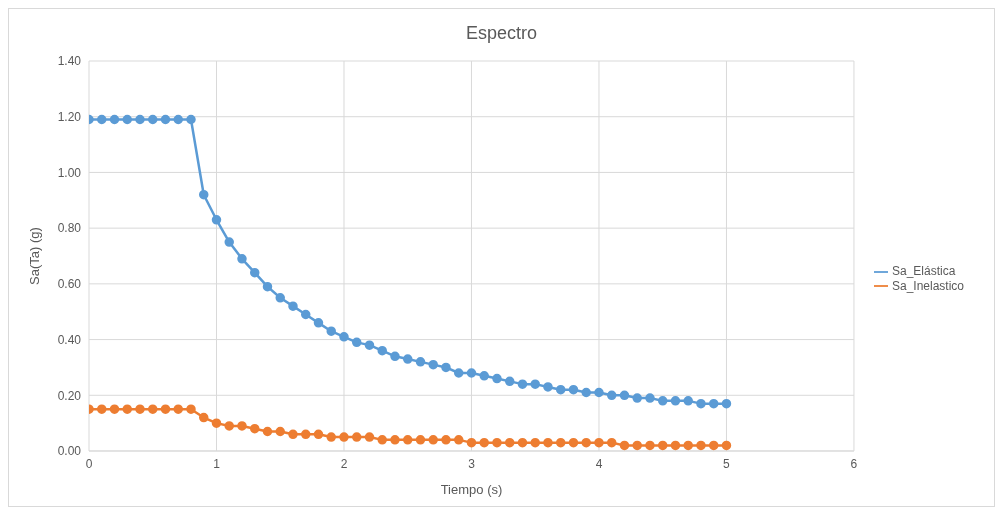  I want to click on y-tick-label: 0.00, so click(69, 451).